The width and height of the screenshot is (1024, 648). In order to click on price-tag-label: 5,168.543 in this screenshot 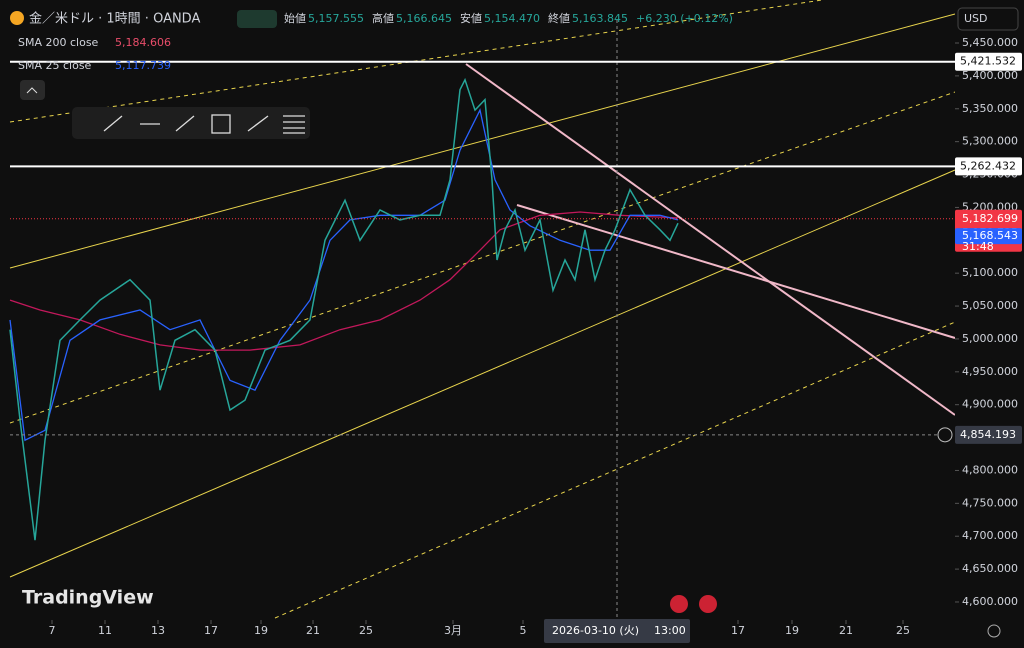, I will do `click(990, 235)`.